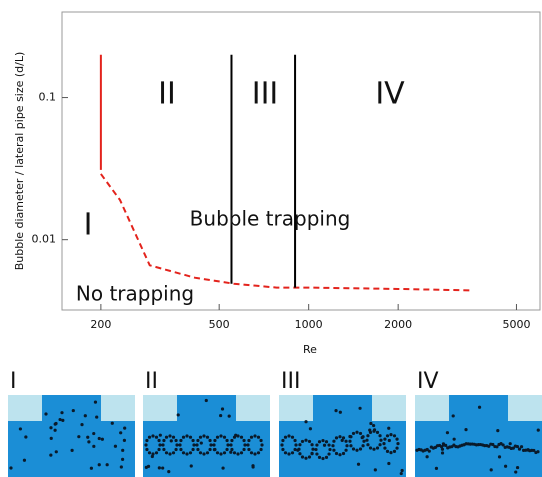 The height and width of the screenshot is (477, 542). I want to click on annotation: I, so click(88, 225).